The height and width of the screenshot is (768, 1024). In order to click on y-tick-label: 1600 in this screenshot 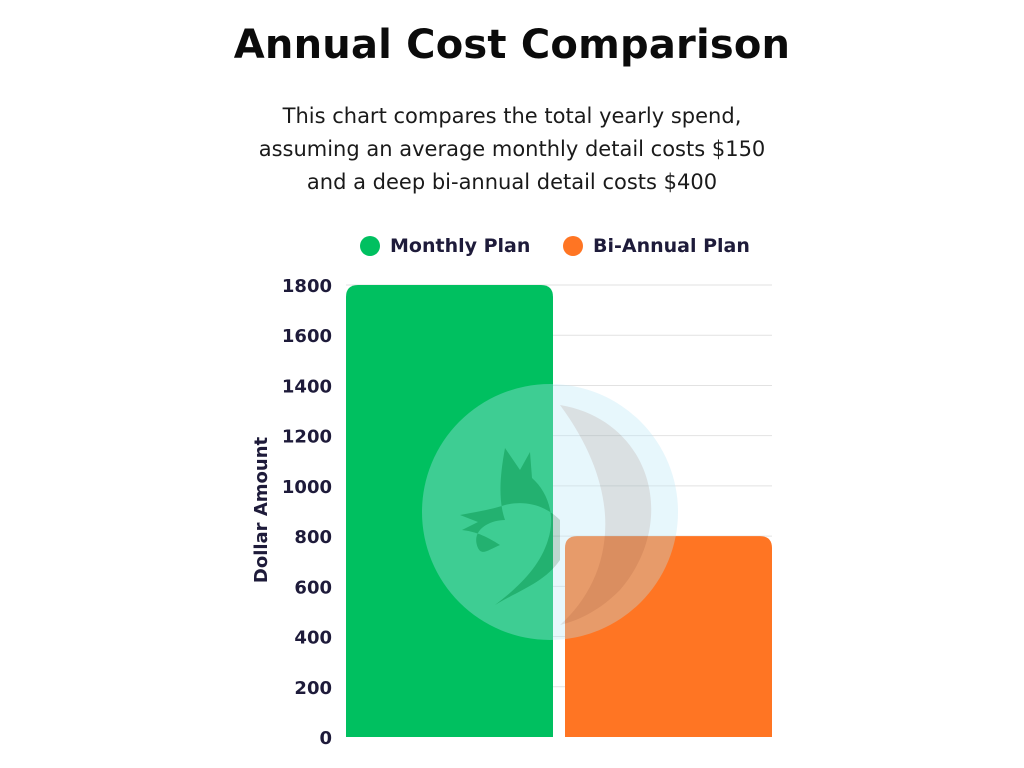, I will do `click(307, 336)`.